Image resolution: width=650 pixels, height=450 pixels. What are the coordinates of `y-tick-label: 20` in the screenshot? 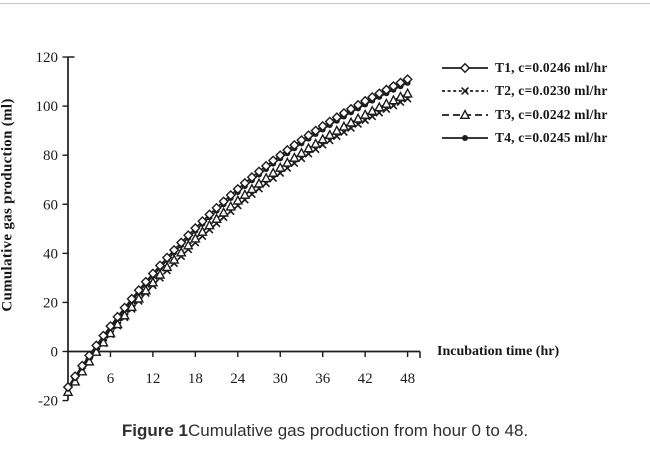 It's located at (50, 303).